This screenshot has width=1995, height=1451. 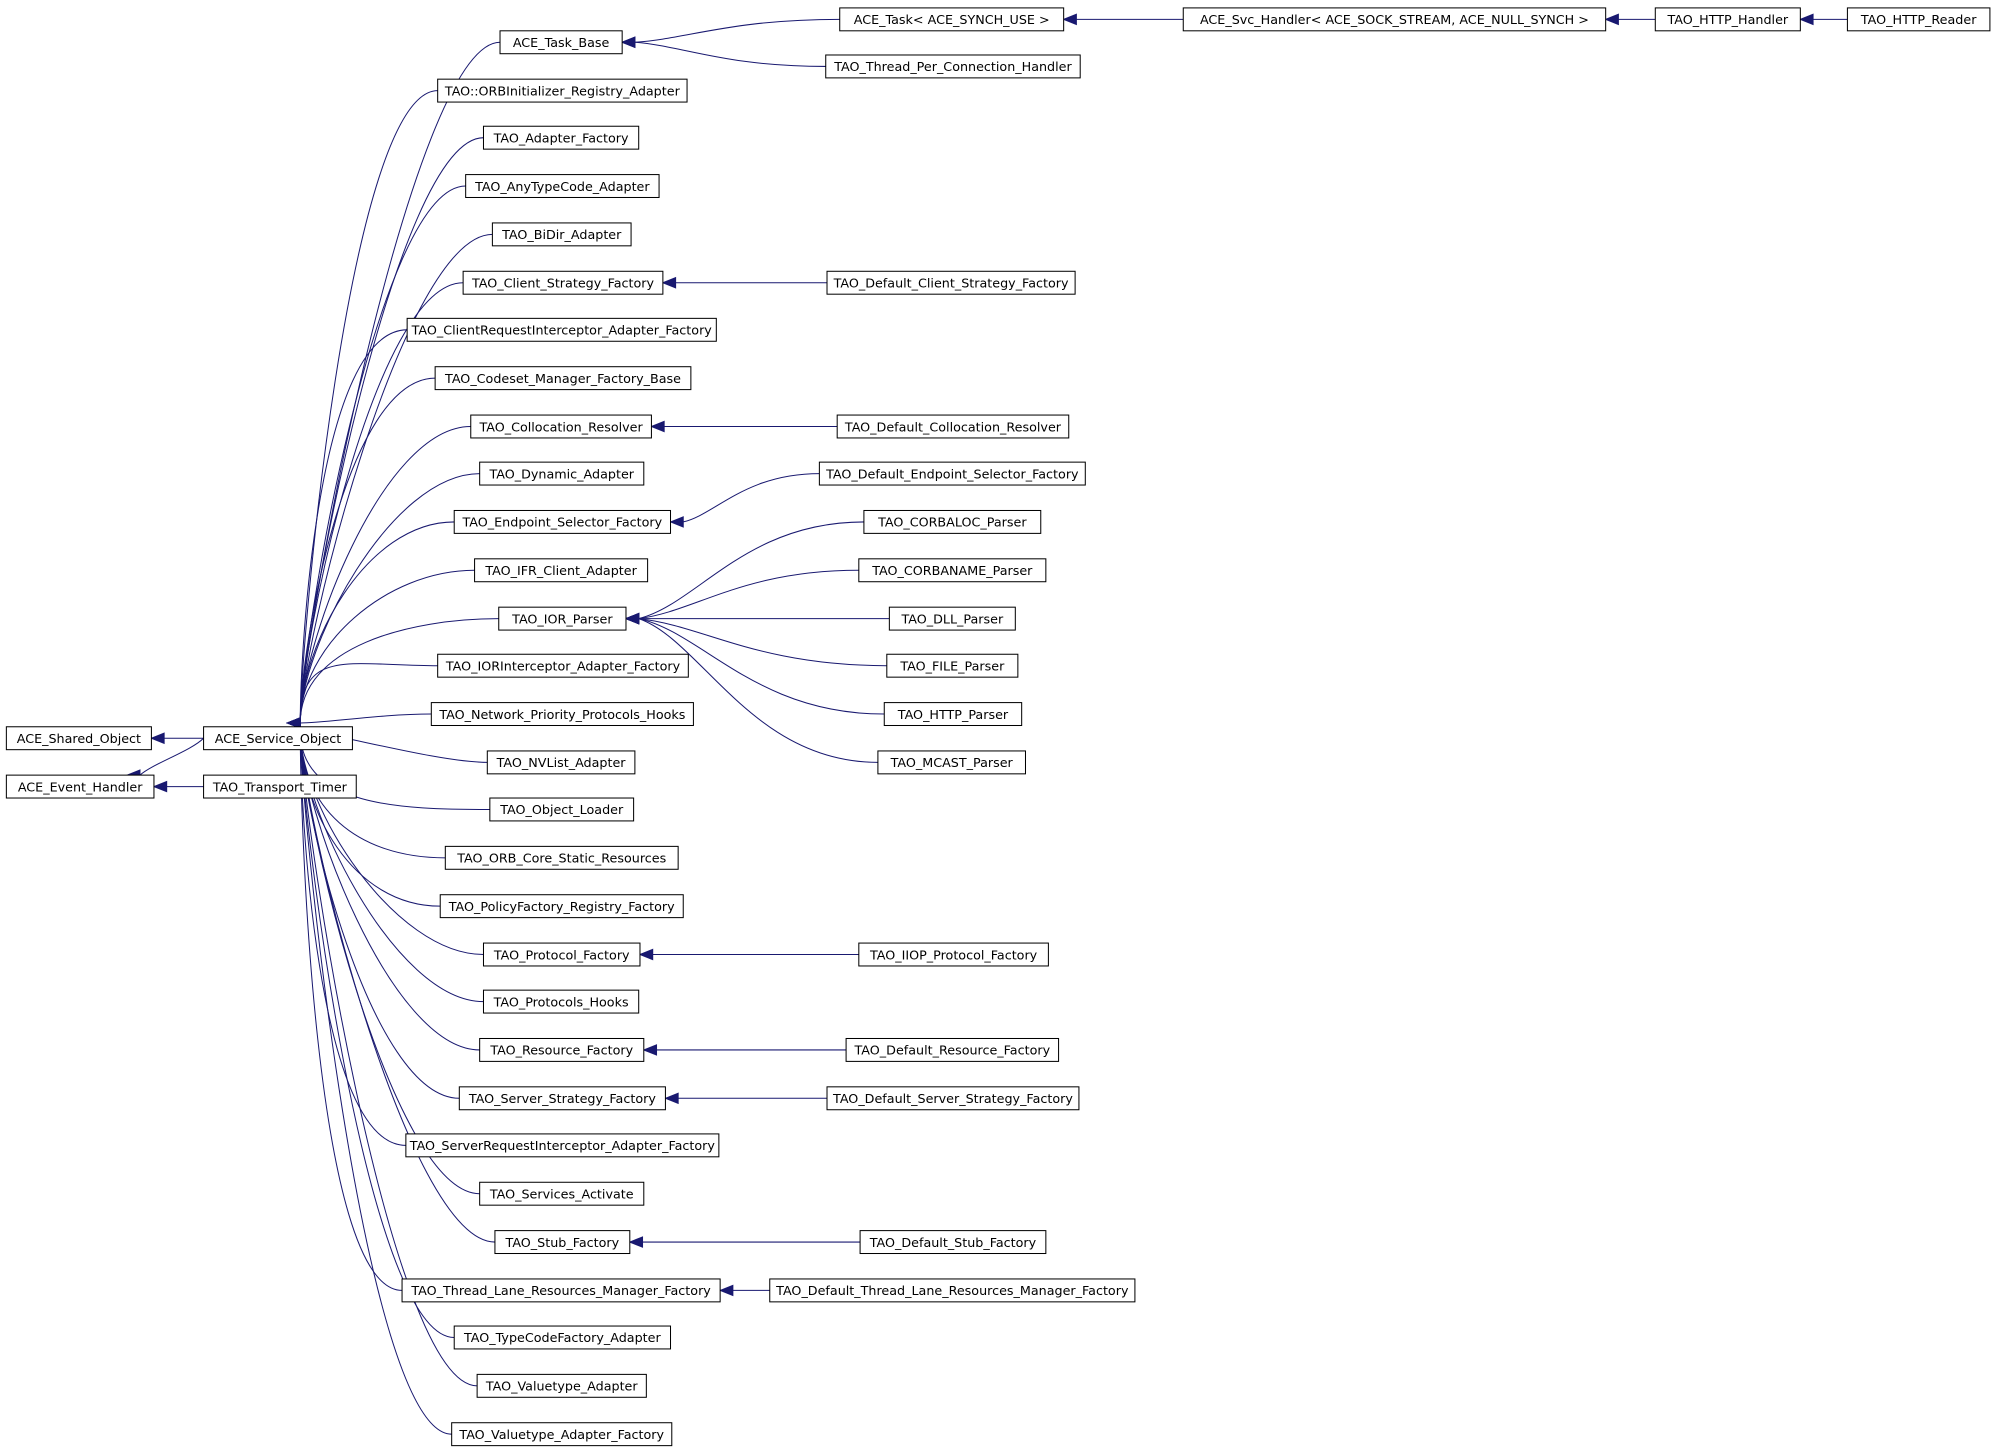 What do you see at coordinates (79, 738) in the screenshot?
I see `class-label: ACE_Shared_Object` at bounding box center [79, 738].